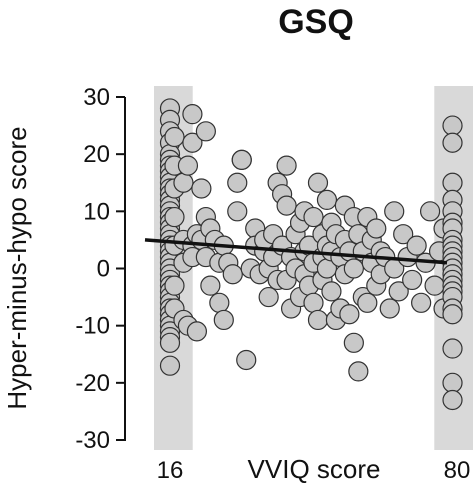  What do you see at coordinates (316, 22) in the screenshot?
I see `chart-title: GSQ` at bounding box center [316, 22].